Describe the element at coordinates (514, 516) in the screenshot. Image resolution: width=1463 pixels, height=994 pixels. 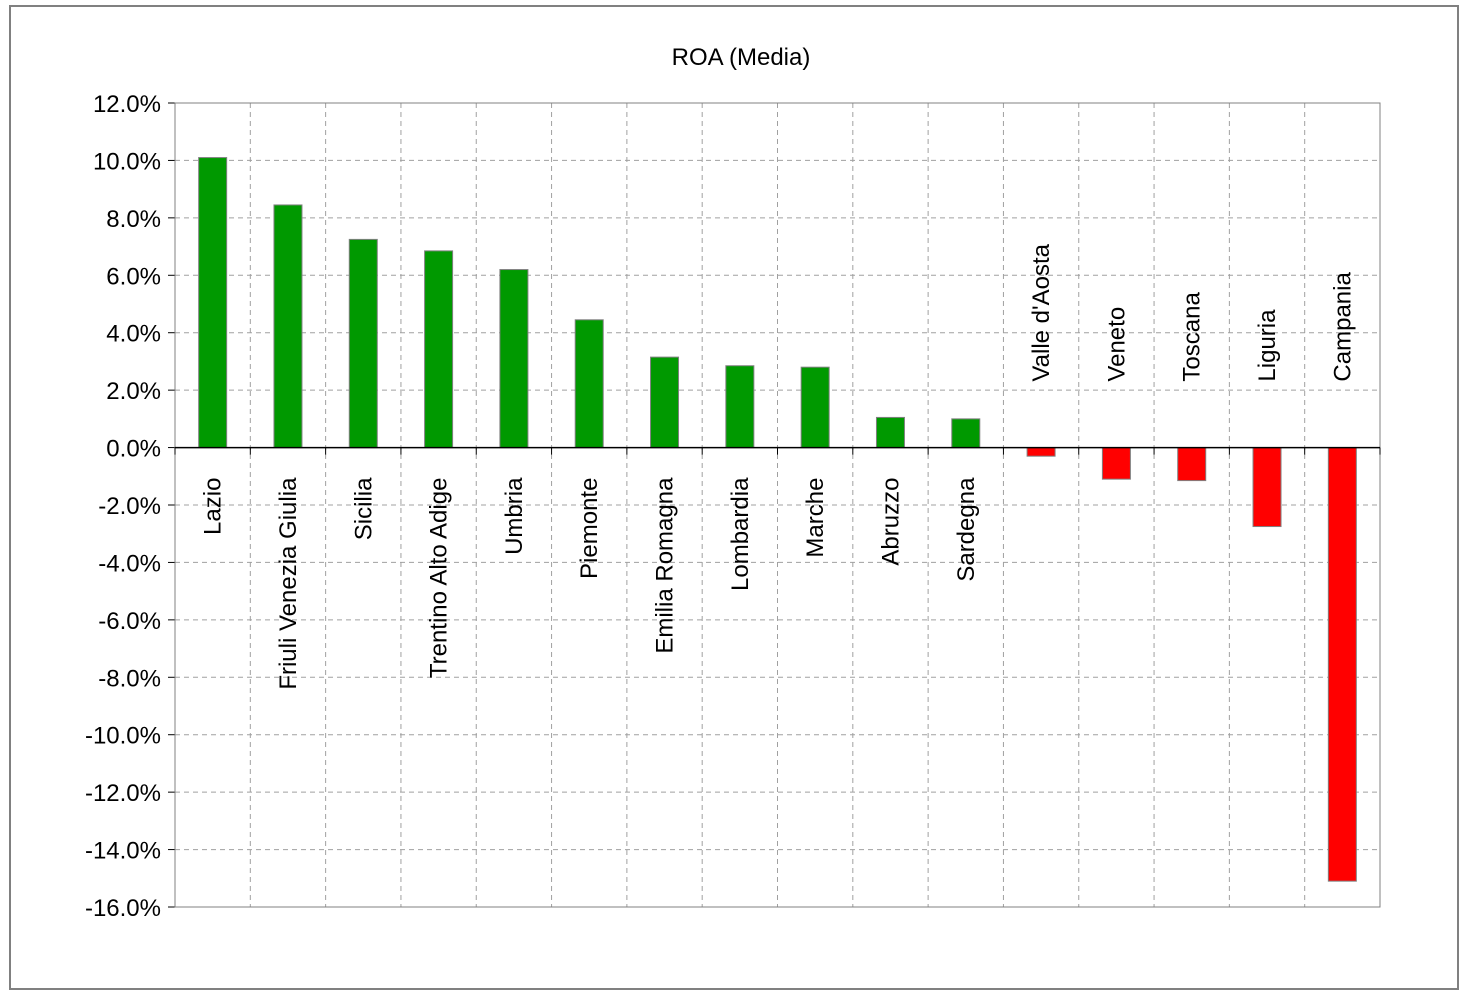
I see `category-label: Umbria` at that location.